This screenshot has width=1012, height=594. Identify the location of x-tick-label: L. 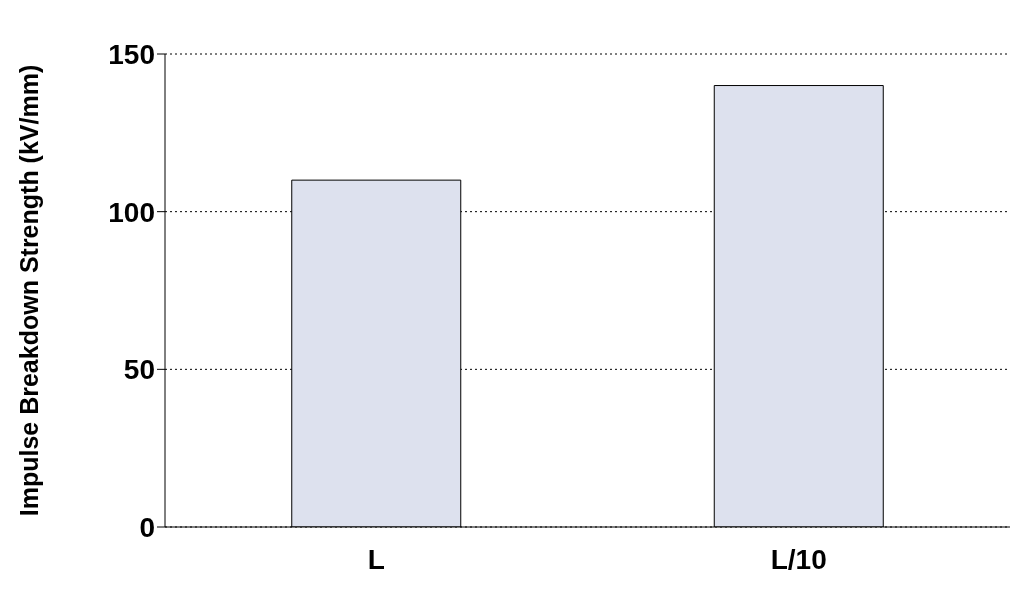
(376, 559).